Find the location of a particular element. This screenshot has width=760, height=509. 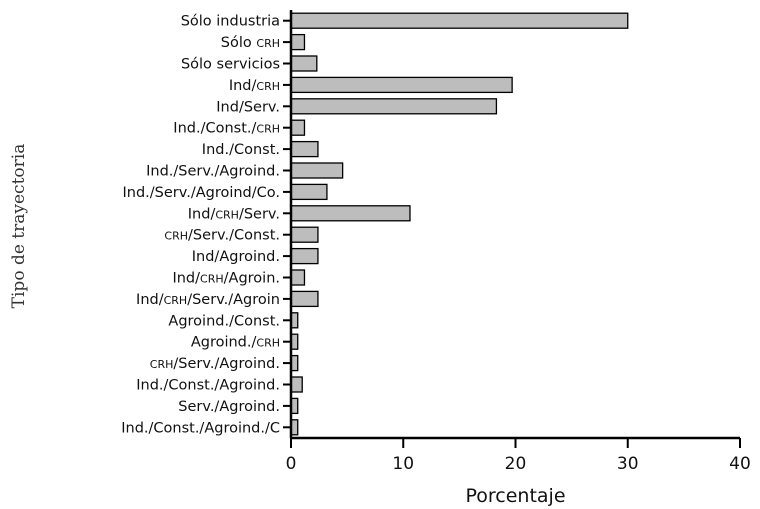

category-label: Sólo industria is located at coordinates (230, 22).